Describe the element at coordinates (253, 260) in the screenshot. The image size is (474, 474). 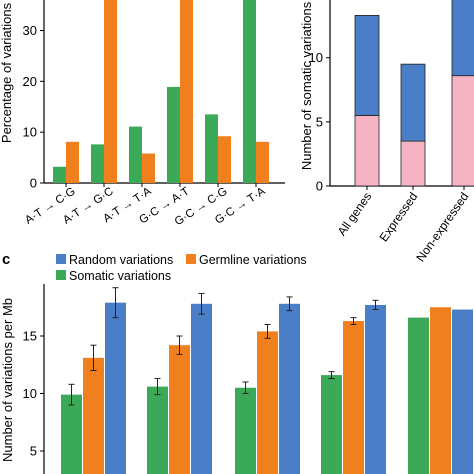
I see `legend-label-germline: Germline variations` at that location.